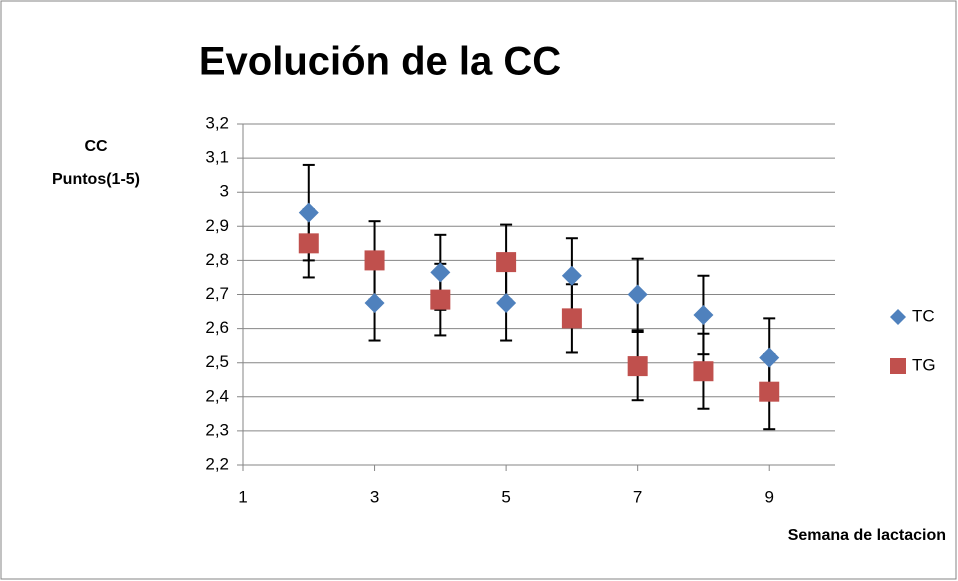 The image size is (958, 581). Describe the element at coordinates (505, 496) in the screenshot. I see `x-tick-label: 5` at that location.